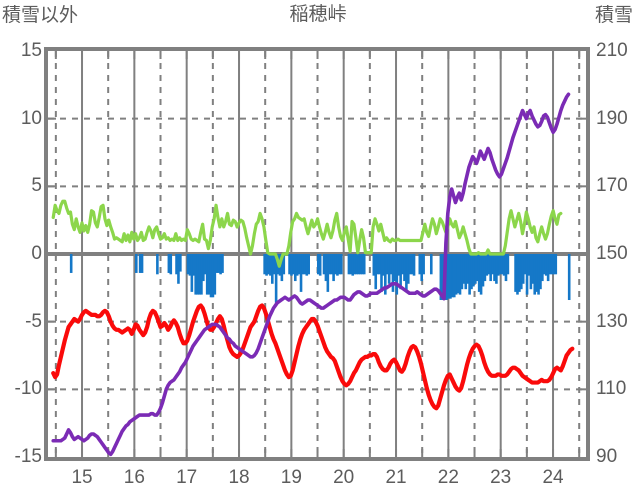 Image resolution: width=636 pixels, height=501 pixels. What do you see at coordinates (611, 389) in the screenshot?
I see `y-tick-right: 110` at bounding box center [611, 389].